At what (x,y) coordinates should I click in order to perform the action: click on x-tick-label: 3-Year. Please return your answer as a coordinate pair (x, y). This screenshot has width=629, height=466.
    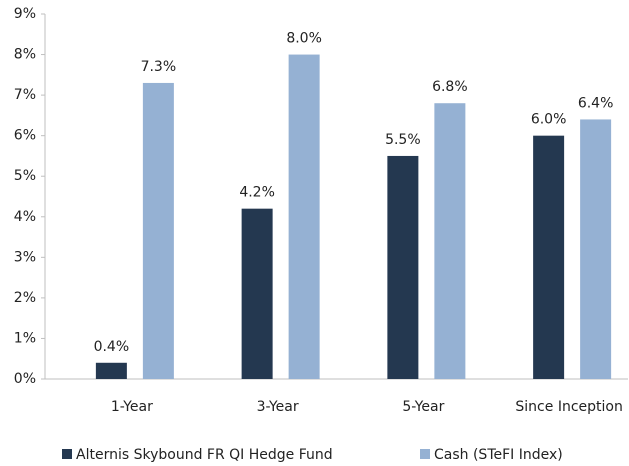
    Looking at the image, I should click on (278, 407).